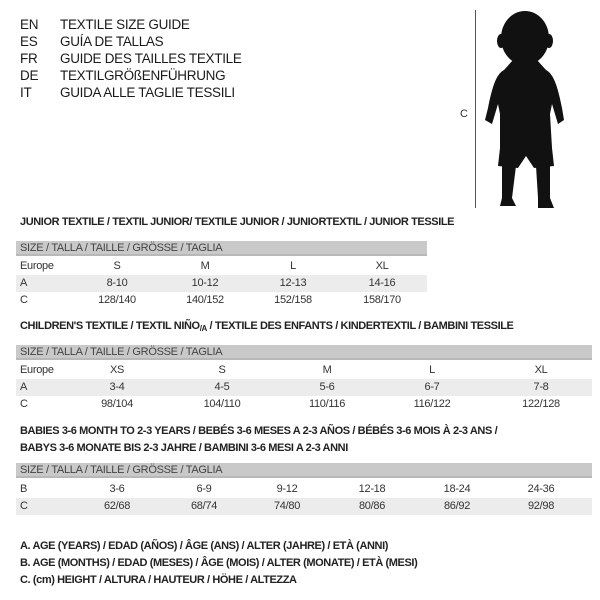 The image size is (600, 600). I want to click on table-cell: 80/86, so click(372, 506).